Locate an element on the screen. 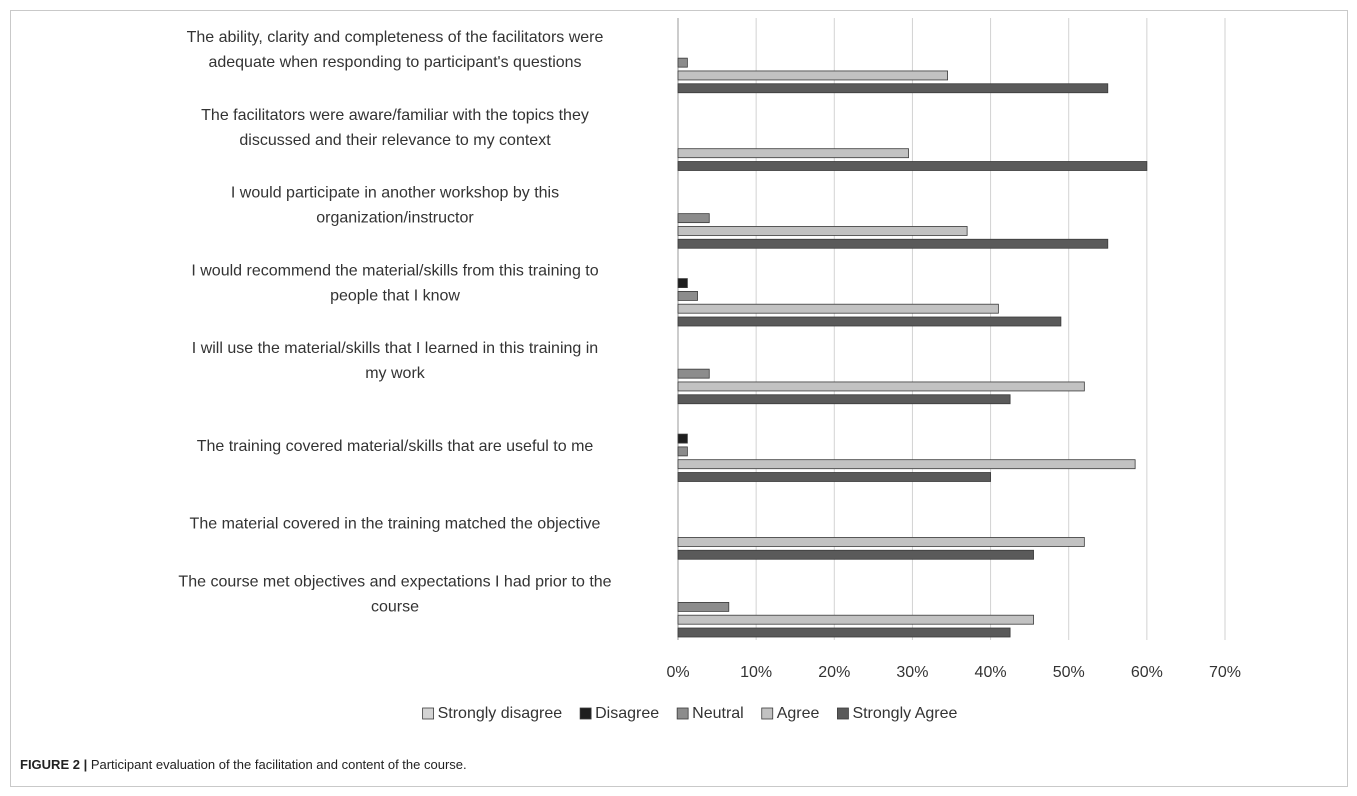 This screenshot has width=1357, height=796. category-label: my work is located at coordinates (395, 373).